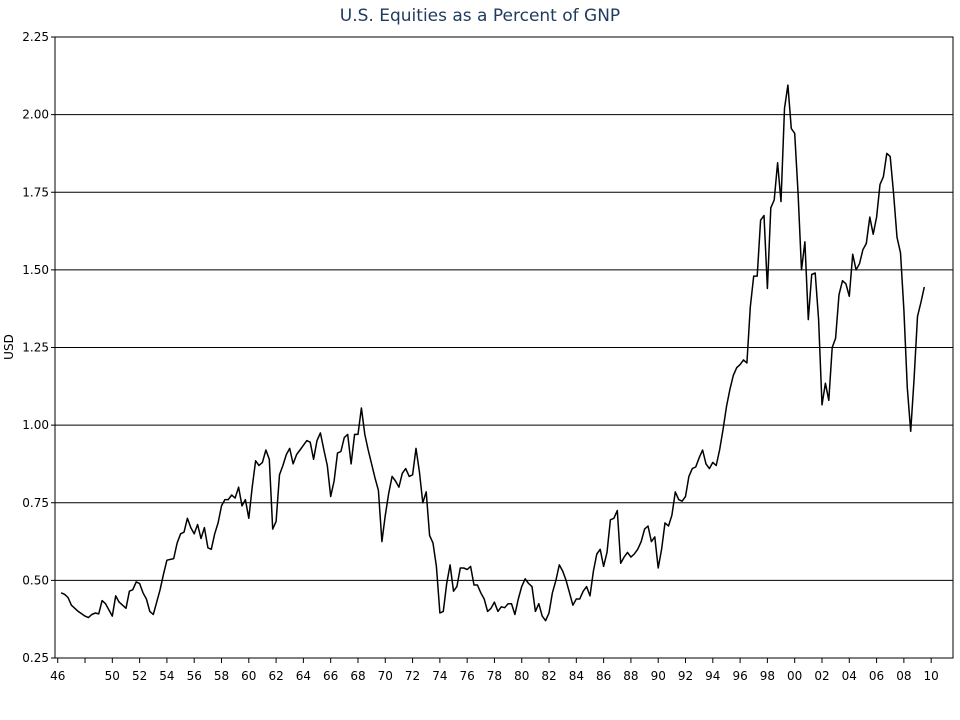  Describe the element at coordinates (35, 580) in the screenshot. I see `y-tick-label: 0.50` at that location.